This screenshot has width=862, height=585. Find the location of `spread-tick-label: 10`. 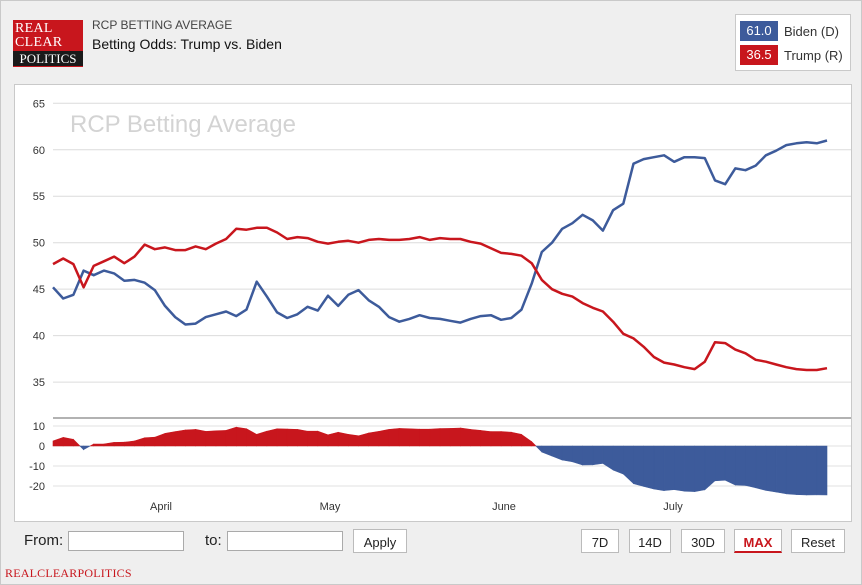

spread-tick-label: 10 is located at coordinates (39, 427).